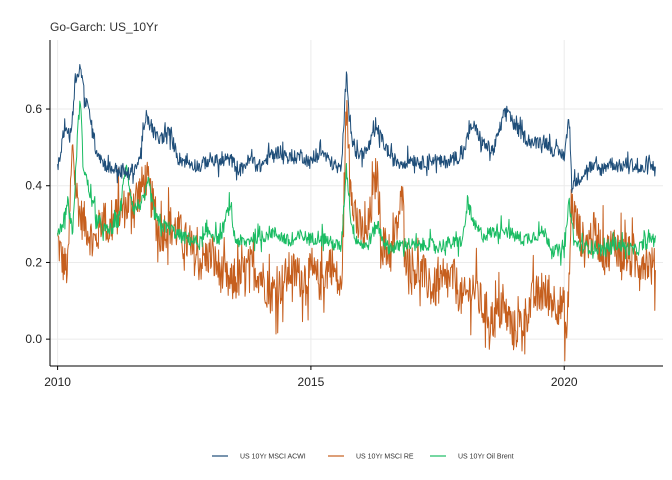 The width and height of the screenshot is (672, 480). Describe the element at coordinates (273, 457) in the screenshot. I see `legend-label-0: US 10Yr MSCI ACWI` at that location.